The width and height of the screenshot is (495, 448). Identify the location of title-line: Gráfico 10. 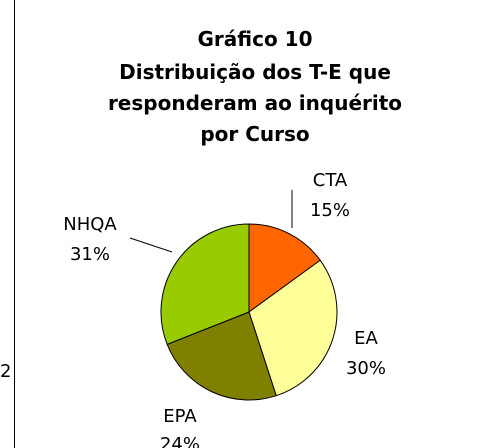
(255, 39).